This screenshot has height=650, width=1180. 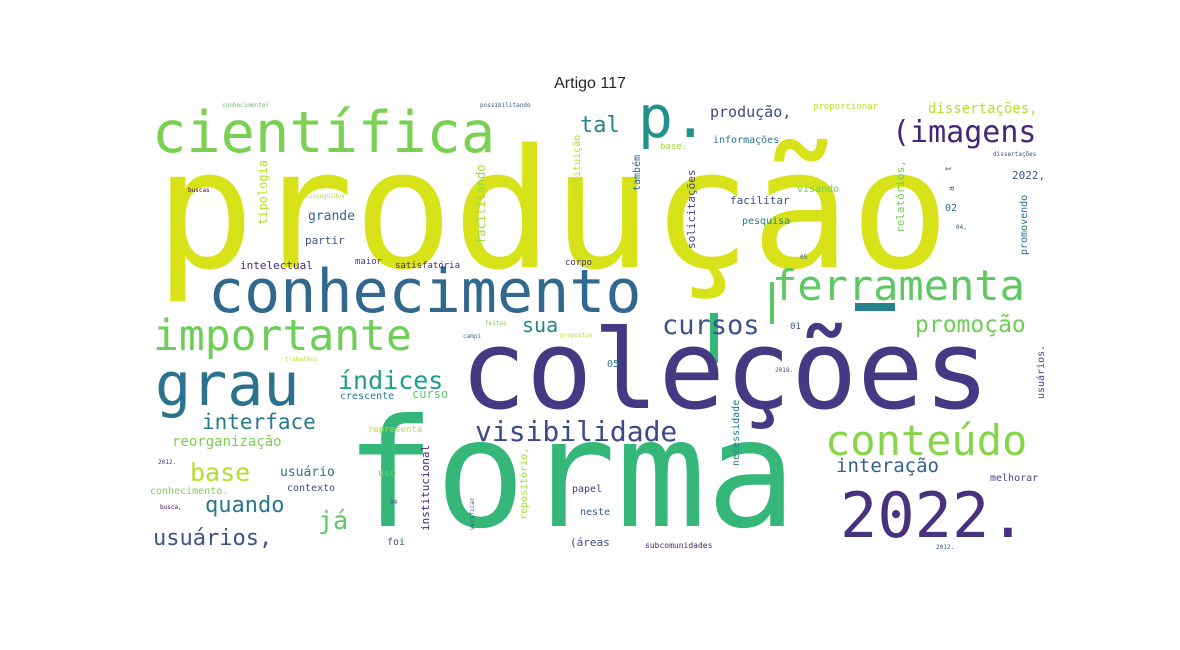 What do you see at coordinates (900, 196) in the screenshot?
I see `cloud-word: relatórios,` at bounding box center [900, 196].